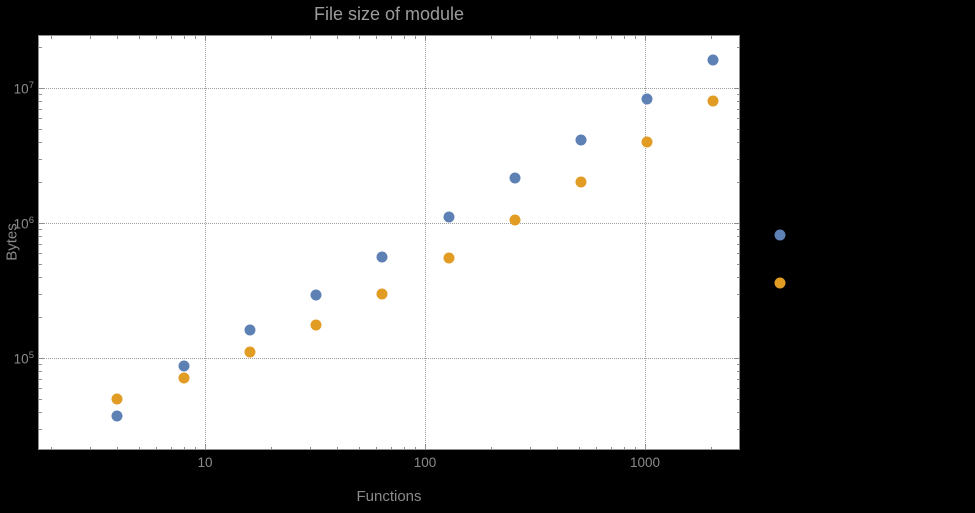 The height and width of the screenshot is (513, 975). What do you see at coordinates (205, 462) in the screenshot?
I see `x-axis-tick-label: 10` at bounding box center [205, 462].